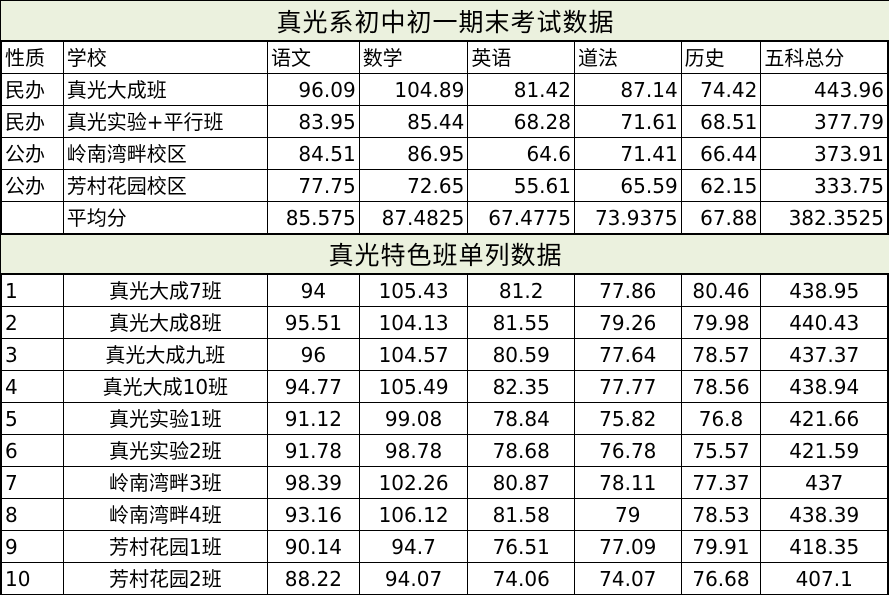 This screenshot has height=595, width=889. What do you see at coordinates (165, 482) in the screenshot?
I see `table-cell: 岭南湾畔3班` at bounding box center [165, 482].